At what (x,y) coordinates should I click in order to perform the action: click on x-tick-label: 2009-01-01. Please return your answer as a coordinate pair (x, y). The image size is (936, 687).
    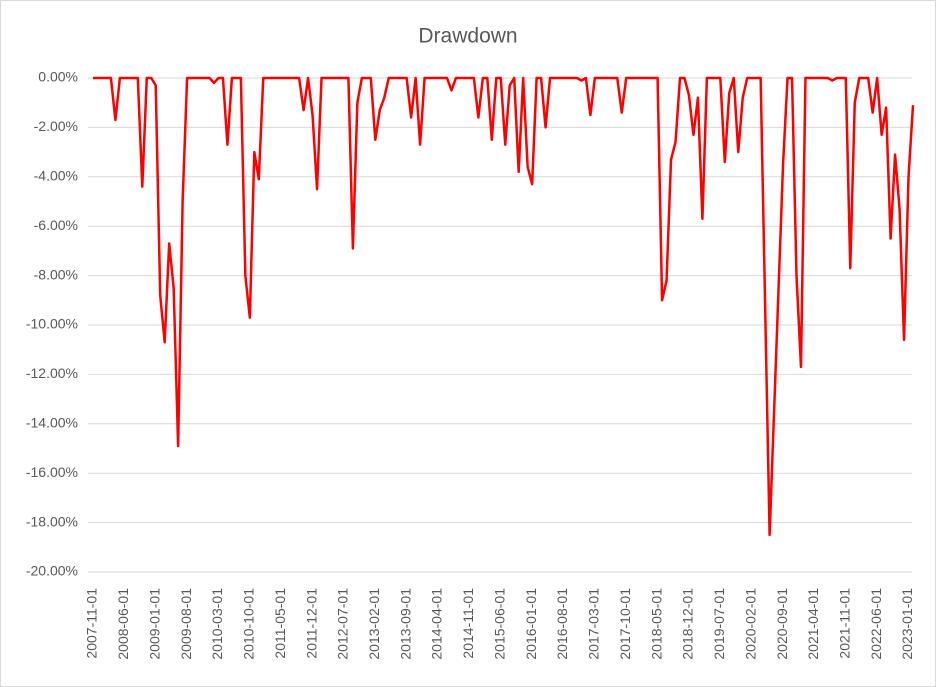
    Looking at the image, I should click on (154, 624).